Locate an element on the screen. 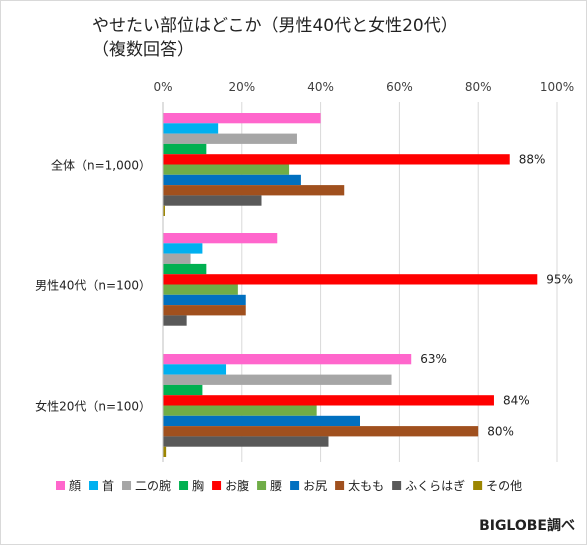  chart-title: やせたい部位はどこか（男性40代と女性20代） （複数回答） is located at coordinates (332, 38).